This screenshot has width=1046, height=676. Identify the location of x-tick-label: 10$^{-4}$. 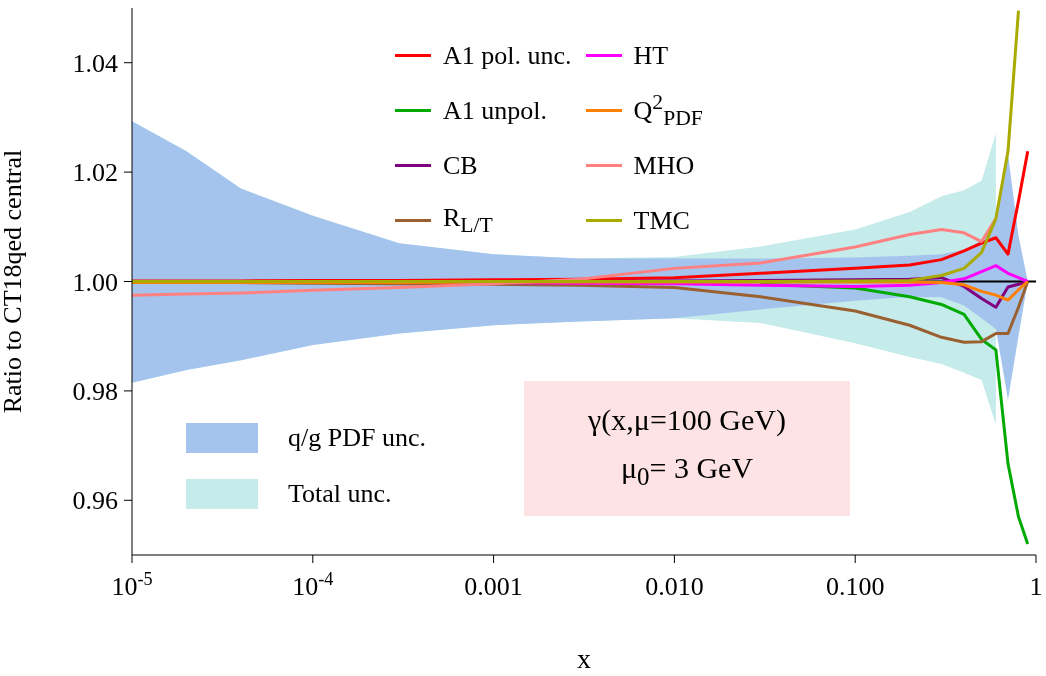
(313, 585).